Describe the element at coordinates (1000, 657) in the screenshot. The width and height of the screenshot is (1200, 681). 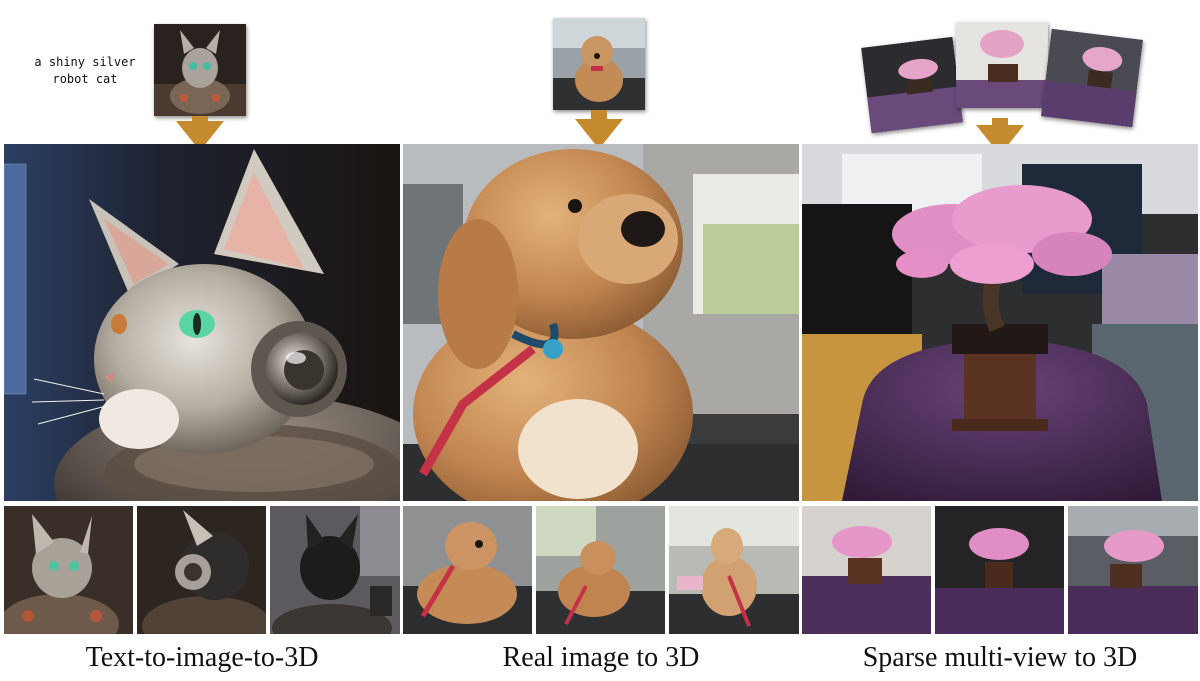
I see `caption-sparse-multi-view-to-3d: Sparse multi-view to 3D` at that location.